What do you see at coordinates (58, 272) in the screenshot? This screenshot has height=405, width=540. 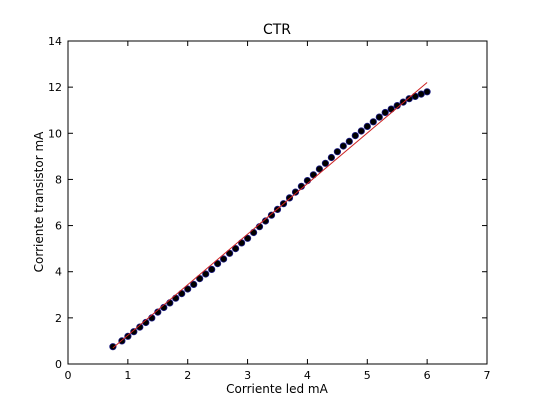 I see `y-tick-label: 4` at bounding box center [58, 272].